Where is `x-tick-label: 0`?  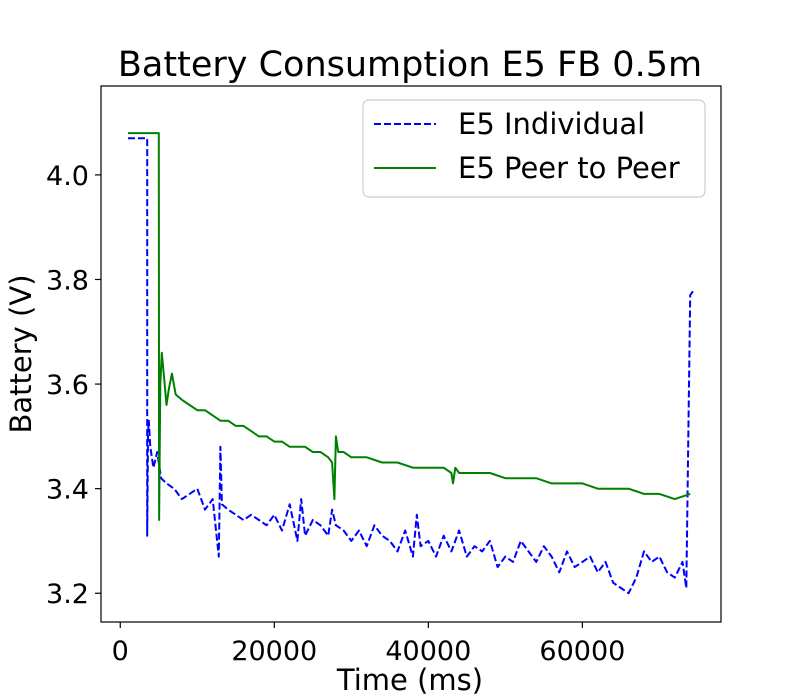 x-tick-label: 0 is located at coordinates (120, 651).